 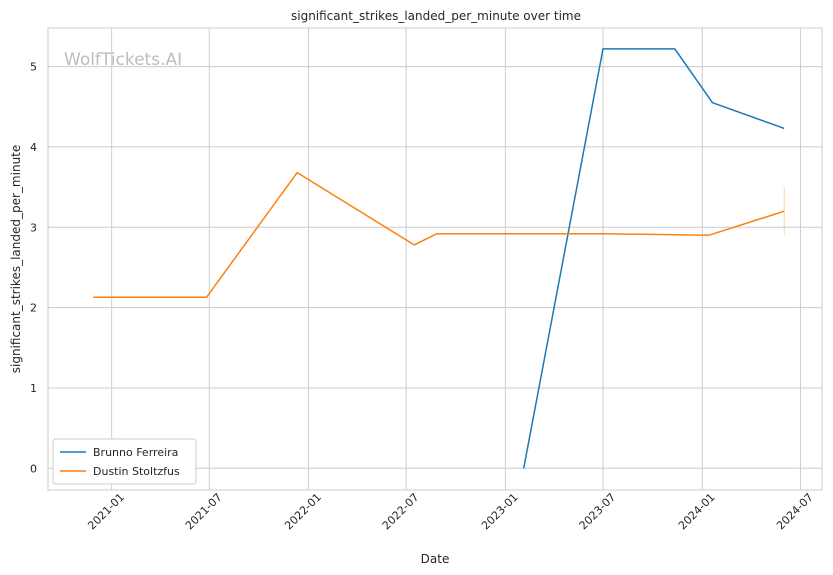 What do you see at coordinates (33, 227) in the screenshot?
I see `y-tick-label: 3` at bounding box center [33, 227].